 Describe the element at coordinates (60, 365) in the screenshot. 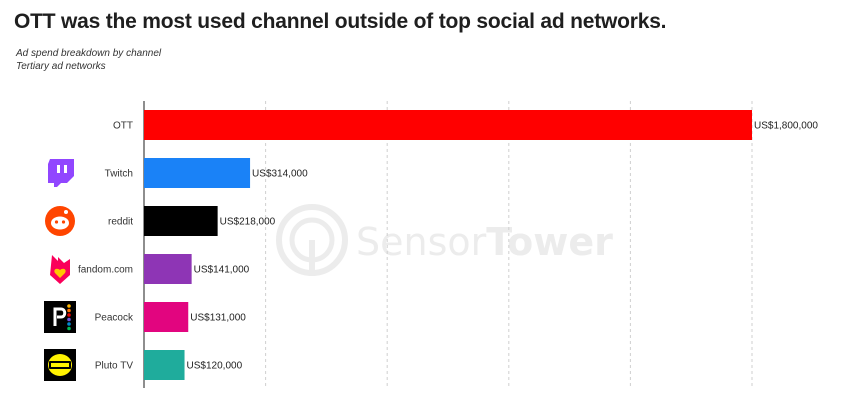

I see `plutotv-icon` at that location.